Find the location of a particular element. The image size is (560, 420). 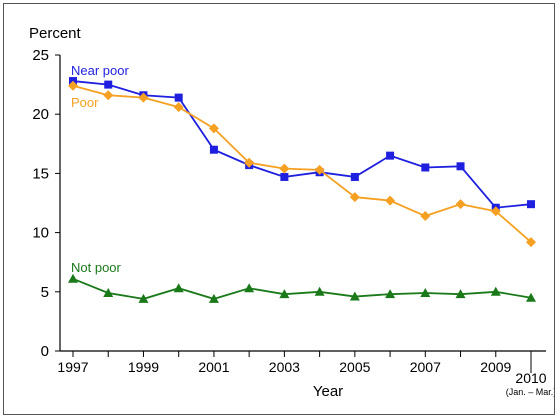

x-tick-label: 2001 is located at coordinates (213, 367).